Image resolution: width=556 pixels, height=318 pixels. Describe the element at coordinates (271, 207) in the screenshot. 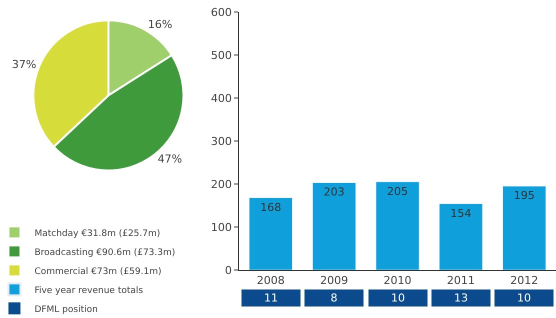

I see `data-label: 168` at that location.